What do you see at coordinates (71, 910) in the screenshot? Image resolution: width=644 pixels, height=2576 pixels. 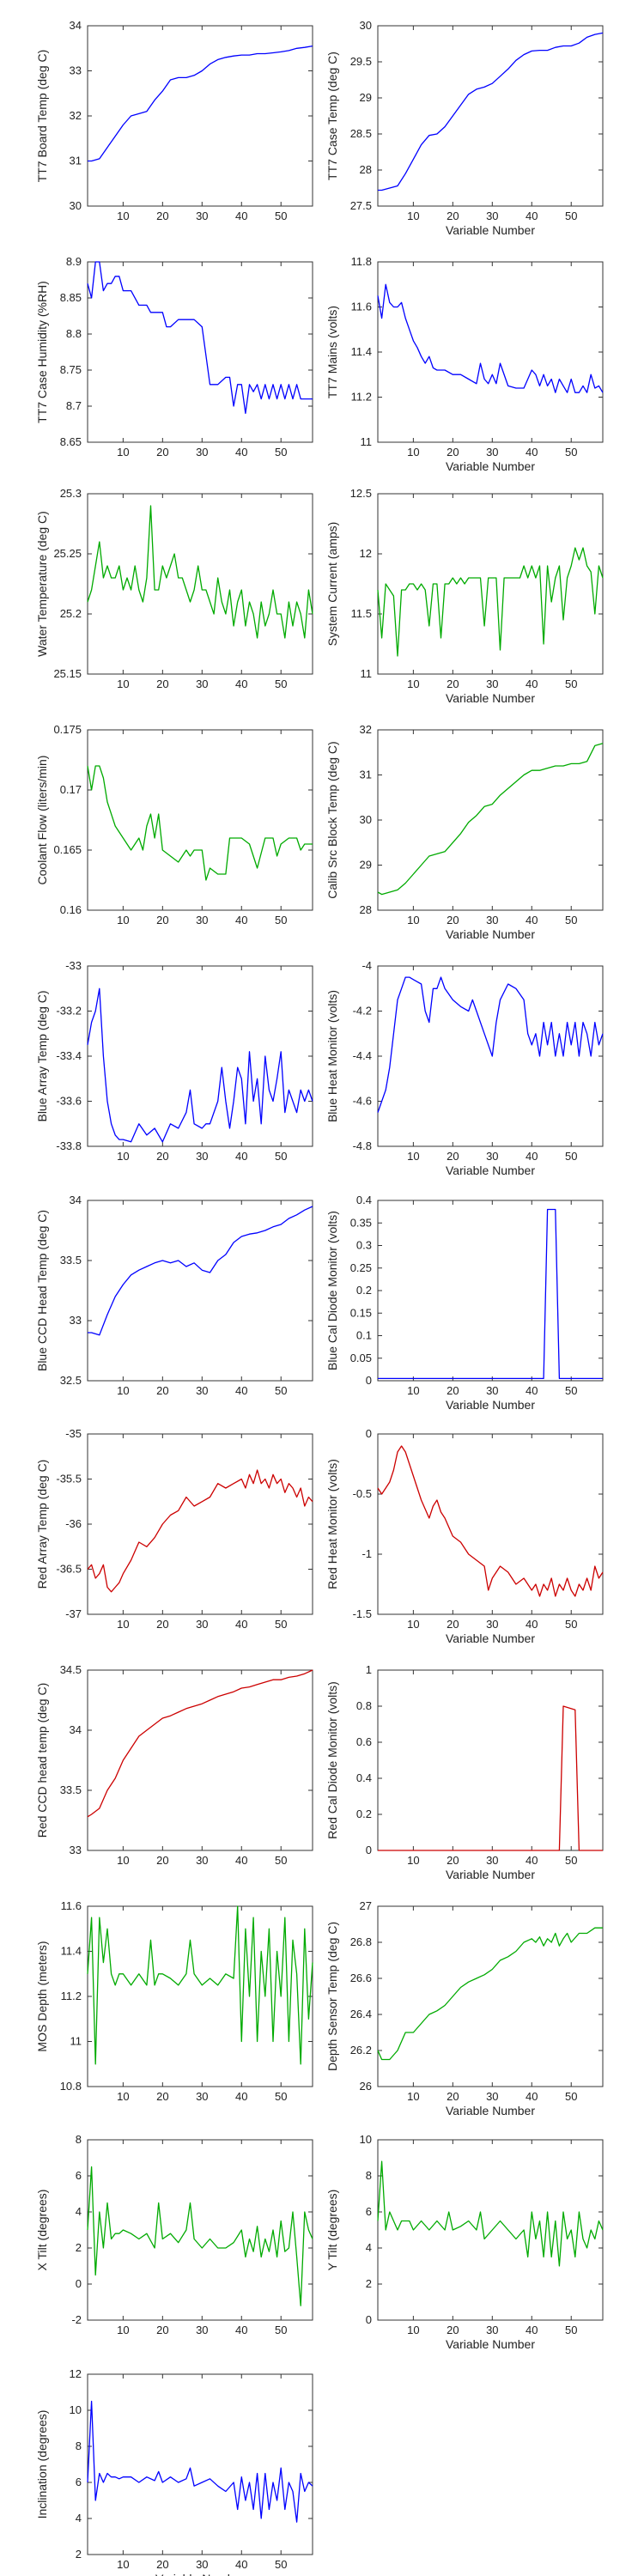 I see `y-tick-label: 0.16` at bounding box center [71, 910].